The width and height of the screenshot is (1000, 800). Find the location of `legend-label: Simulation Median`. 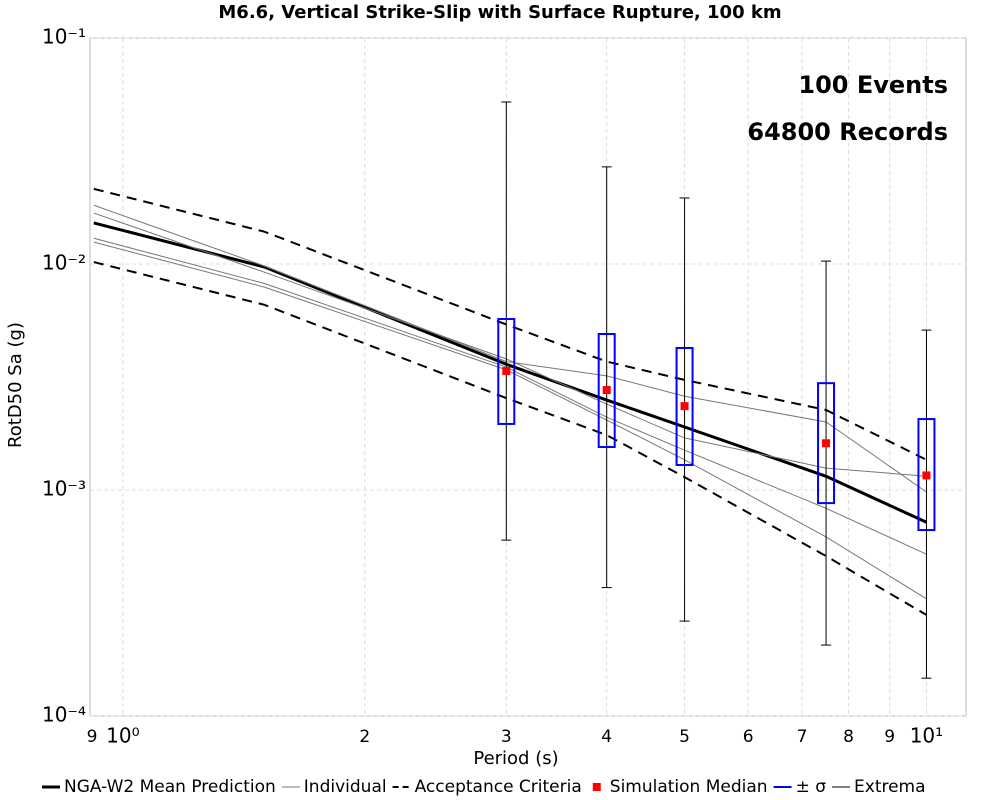

legend-label: Simulation Median is located at coordinates (689, 787).